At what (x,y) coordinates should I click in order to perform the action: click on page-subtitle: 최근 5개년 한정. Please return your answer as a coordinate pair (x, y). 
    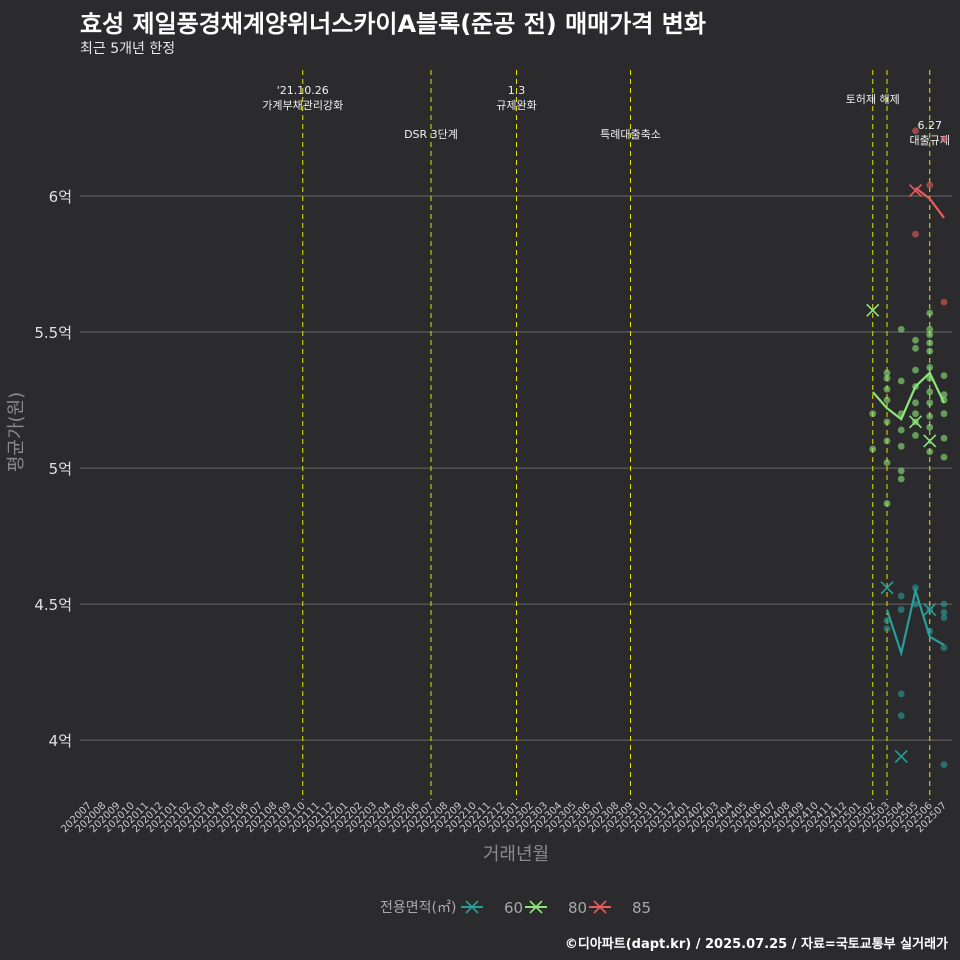
    Looking at the image, I should click on (128, 49).